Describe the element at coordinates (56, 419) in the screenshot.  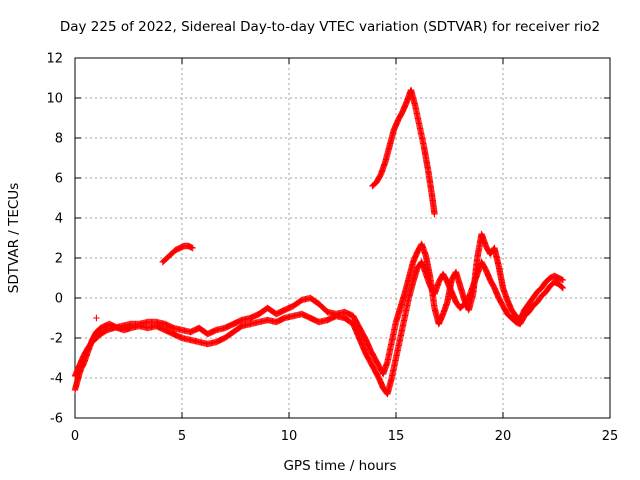
I see `y-tick-label: -6` at that location.